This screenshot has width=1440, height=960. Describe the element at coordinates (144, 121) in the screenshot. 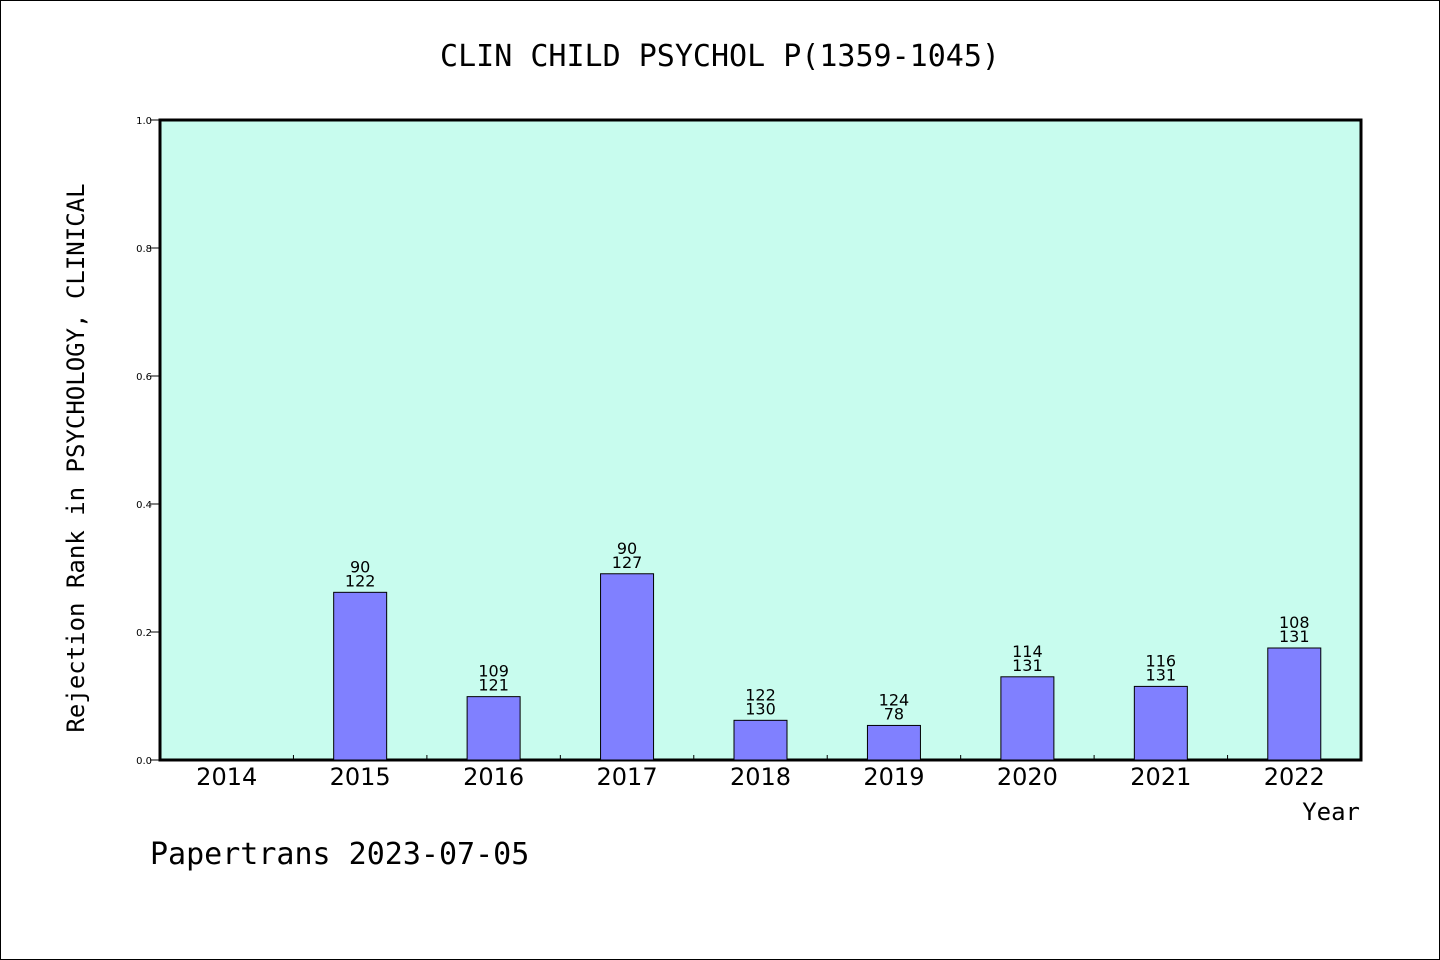

I see `y-tick-label: 1.0` at that location.